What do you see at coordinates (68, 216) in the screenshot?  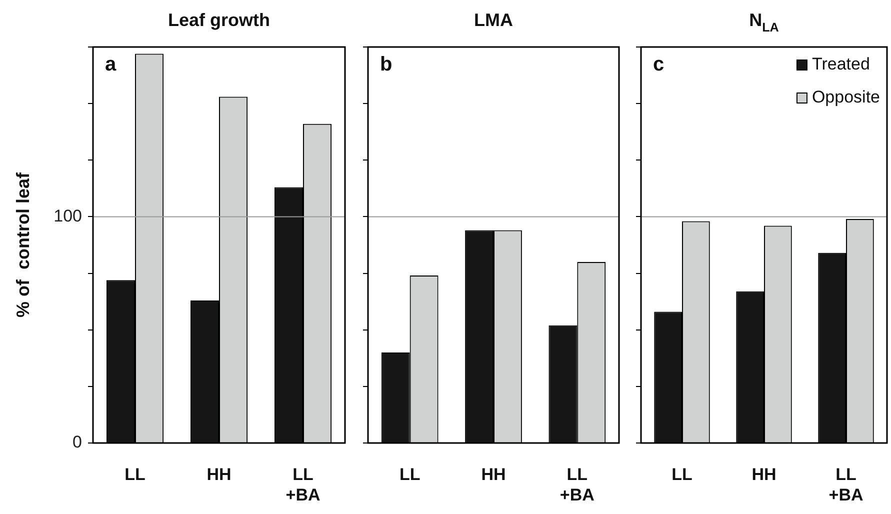 I see `y-tick-label: 100` at bounding box center [68, 216].